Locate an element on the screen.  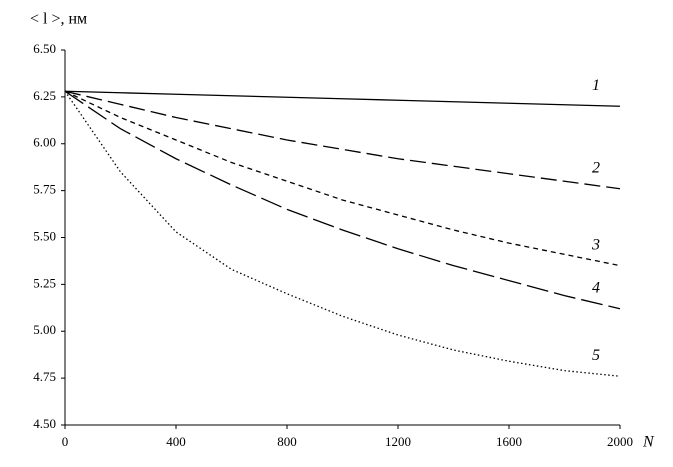
line-series is located at coordinates (342, 98).